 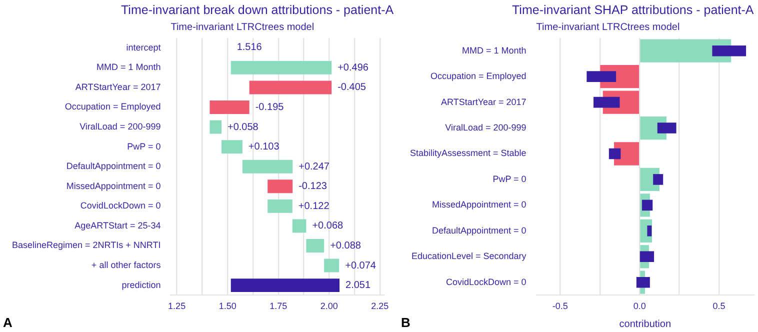 I want to click on x-tick-label: -0.5, so click(x=560, y=306).